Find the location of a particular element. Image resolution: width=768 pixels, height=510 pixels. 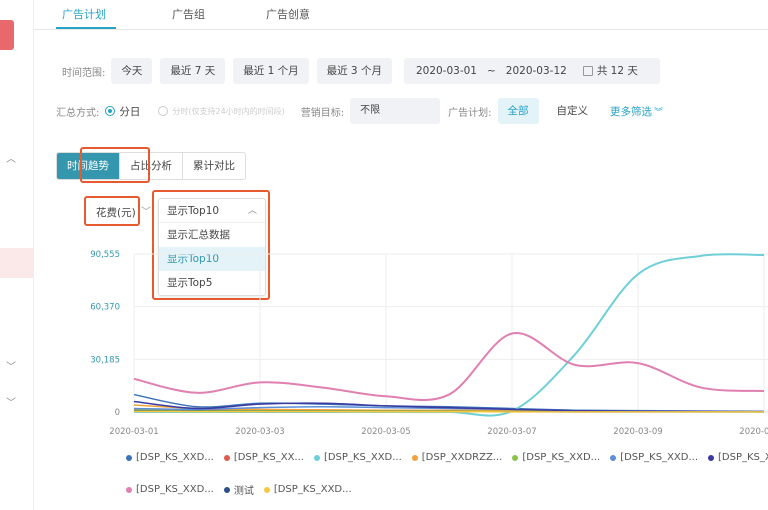

agg-day-label: 分日 is located at coordinates (130, 111).